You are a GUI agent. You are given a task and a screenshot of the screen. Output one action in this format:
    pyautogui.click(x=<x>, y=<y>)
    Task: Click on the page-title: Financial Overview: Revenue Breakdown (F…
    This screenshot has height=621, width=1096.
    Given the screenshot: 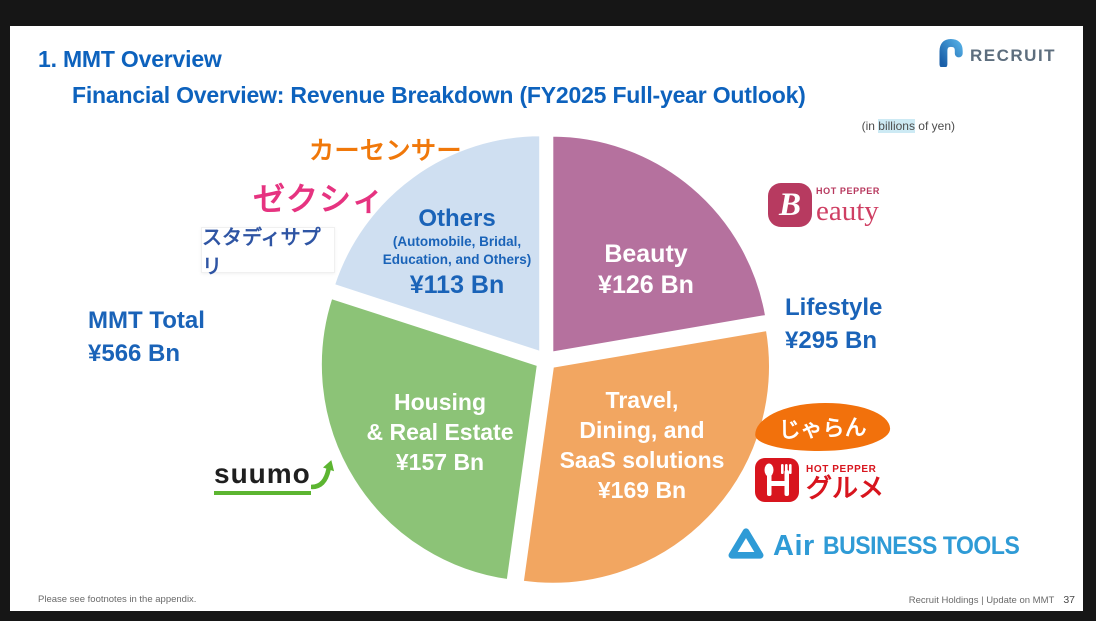 What is the action you would take?
    pyautogui.click(x=439, y=95)
    